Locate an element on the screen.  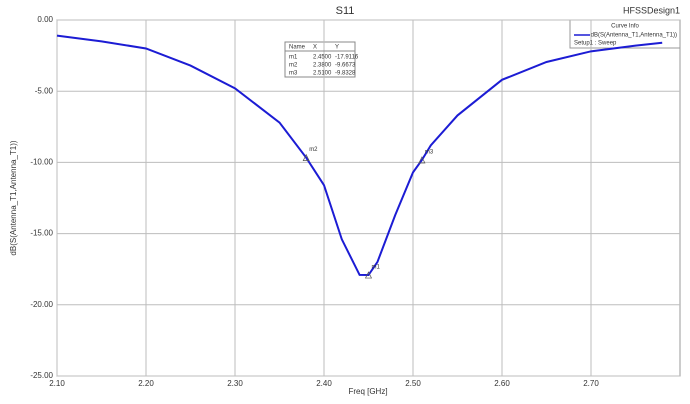
x-axis-label: Freq [GHz] is located at coordinates (367, 391).